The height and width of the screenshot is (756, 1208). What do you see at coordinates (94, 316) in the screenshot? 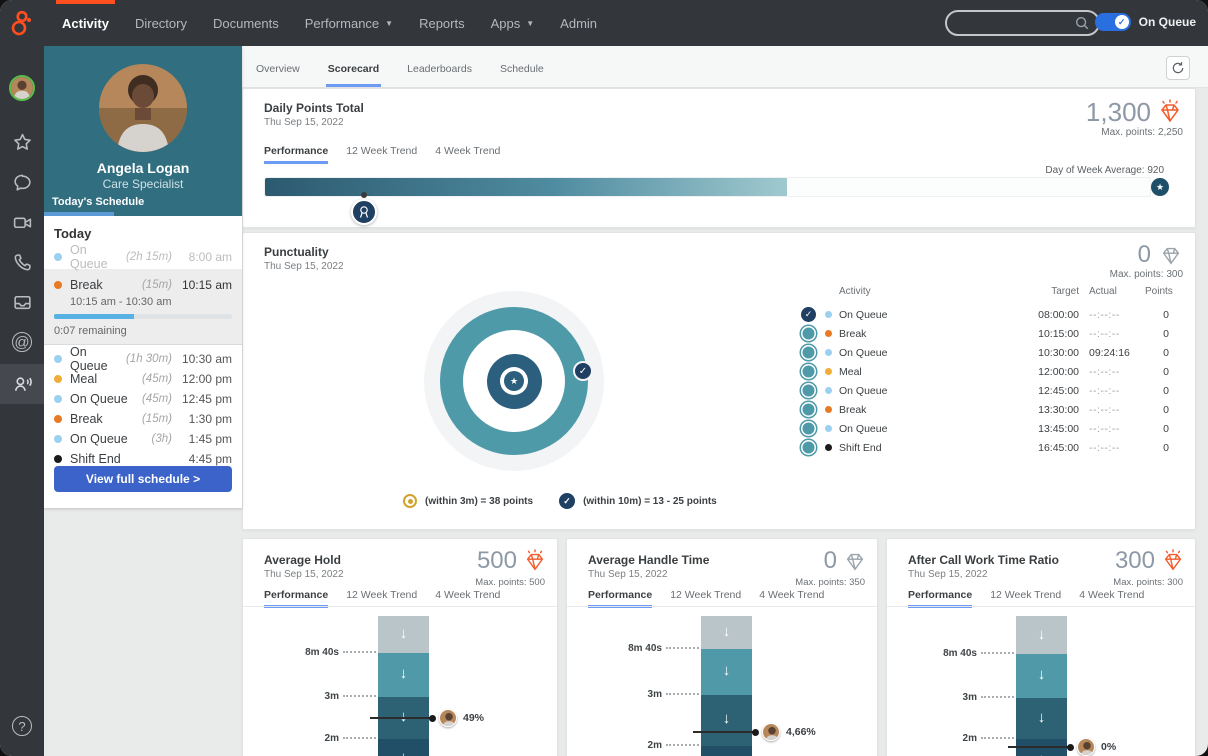
I see `break-progress-fill` at bounding box center [94, 316].